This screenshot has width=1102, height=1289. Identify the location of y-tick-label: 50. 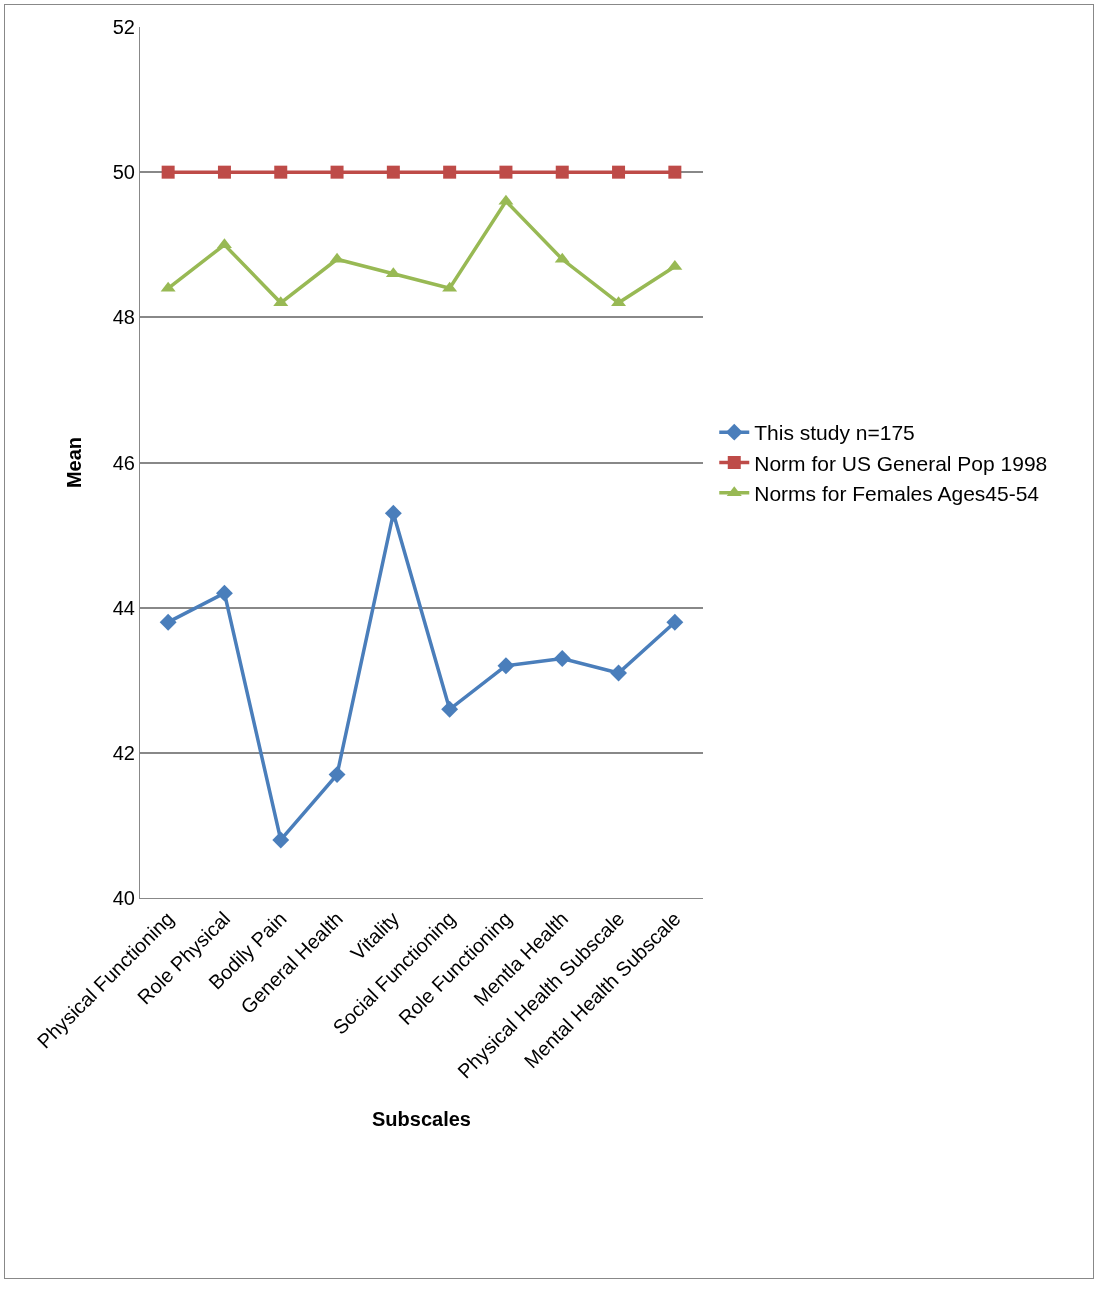
(123, 172).